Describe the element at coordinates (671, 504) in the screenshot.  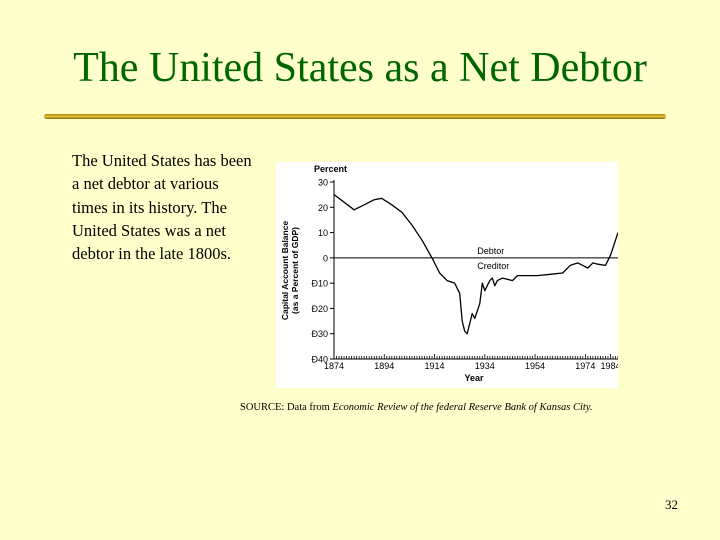
I see `page-number: 32` at that location.